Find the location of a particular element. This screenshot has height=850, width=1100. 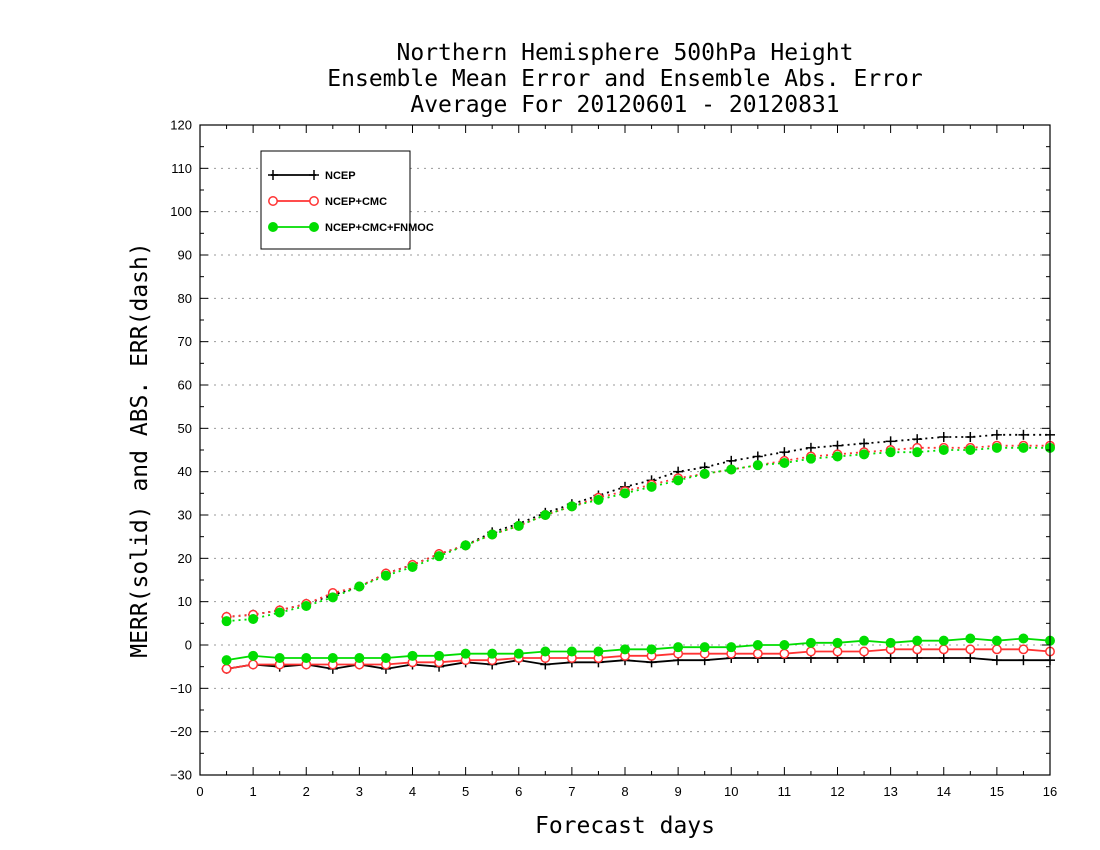

legend-entry-3: NCEP+CMC+FNMOC is located at coordinates (351, 228).